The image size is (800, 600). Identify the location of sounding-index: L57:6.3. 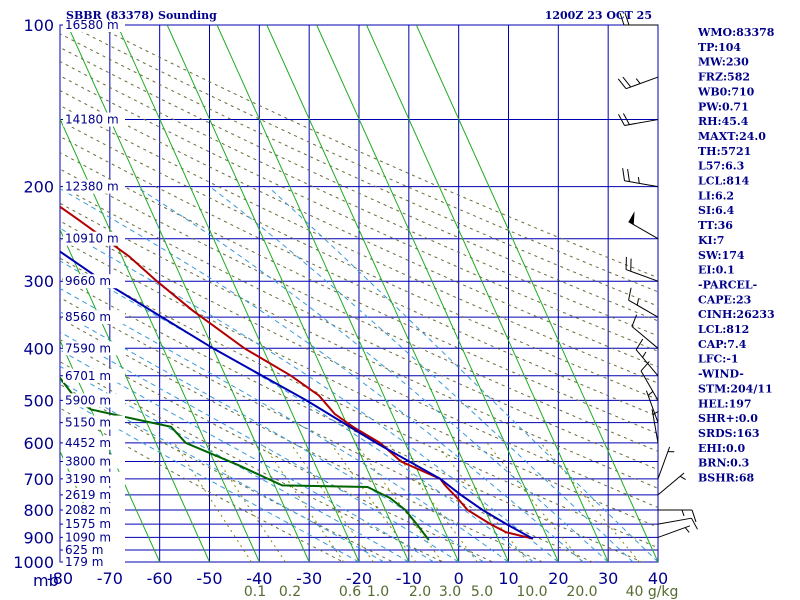
(721, 166).